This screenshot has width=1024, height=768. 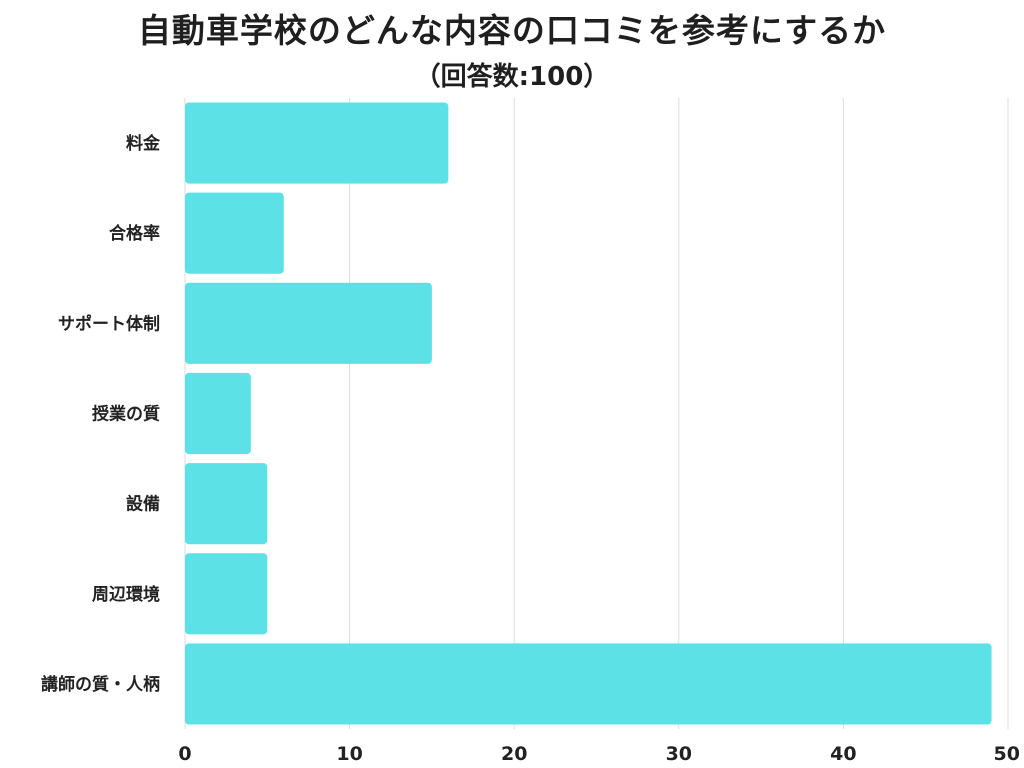 I want to click on category-label: 周辺環境, so click(x=126, y=594).